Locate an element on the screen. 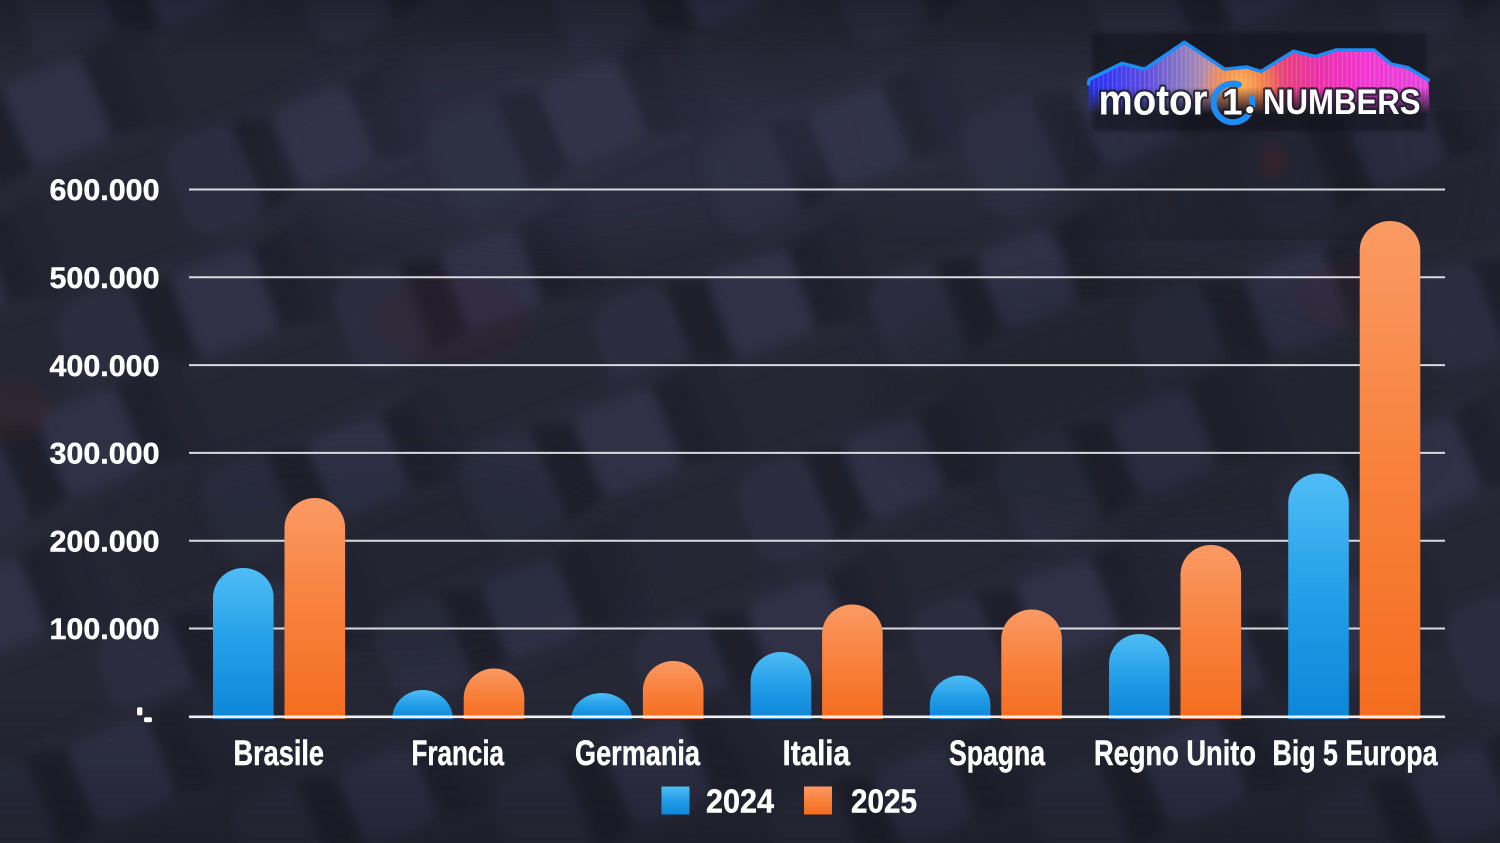 The image size is (1500, 843). svg-text: Brasile is located at coordinates (279, 753).